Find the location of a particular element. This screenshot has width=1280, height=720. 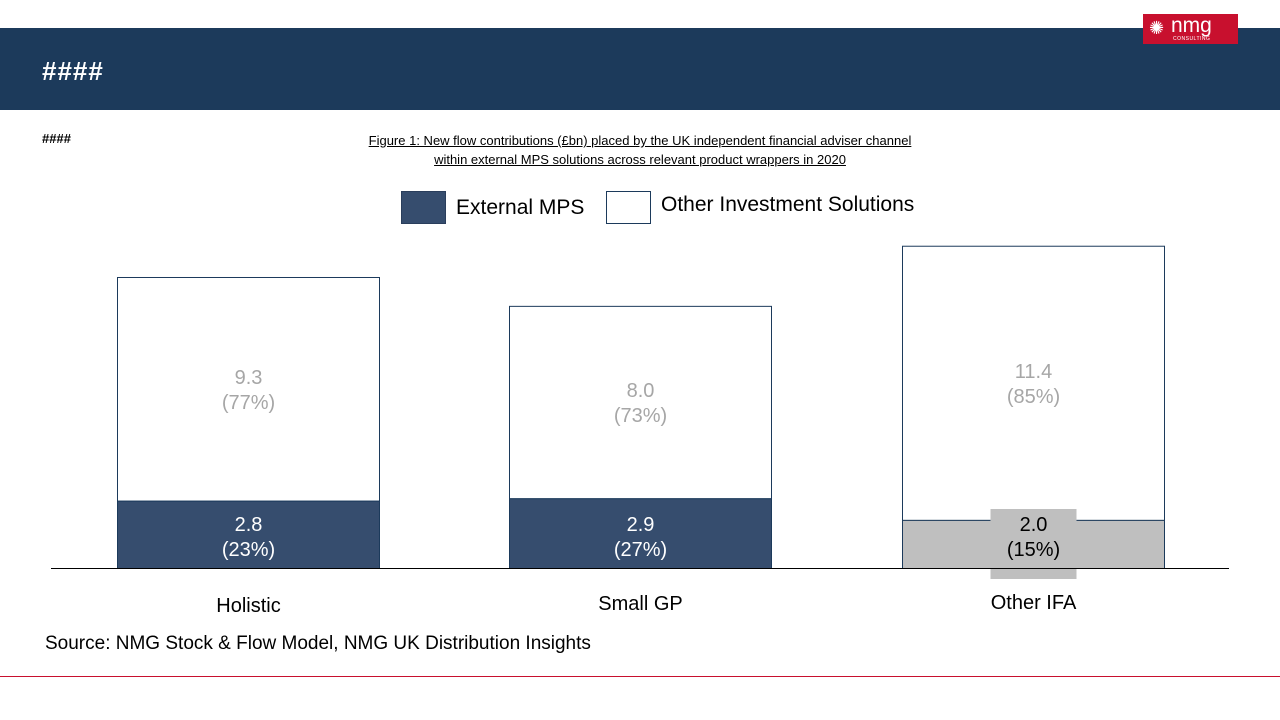

data-label-other-holistic: 9.3 is located at coordinates (249, 378).